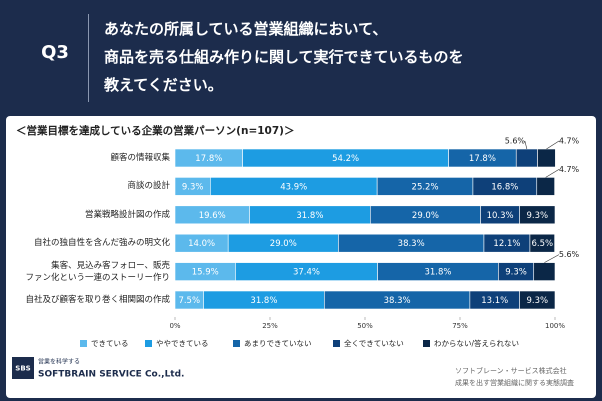 The image size is (602, 401). Describe the element at coordinates (127, 214) in the screenshot. I see `category-label: 営業戦略設計図の作成` at that location.